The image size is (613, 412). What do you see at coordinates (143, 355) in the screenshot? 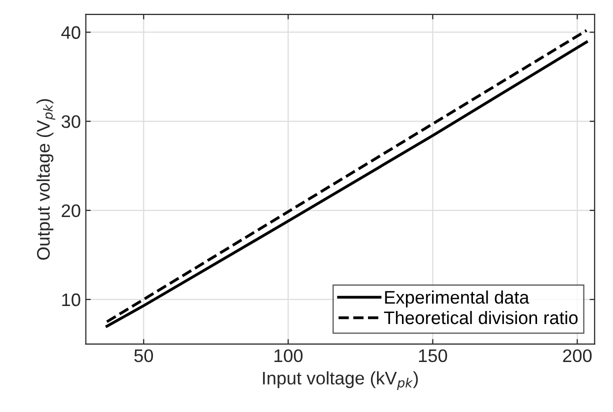
I see `x-tick-label: 50` at bounding box center [143, 355].